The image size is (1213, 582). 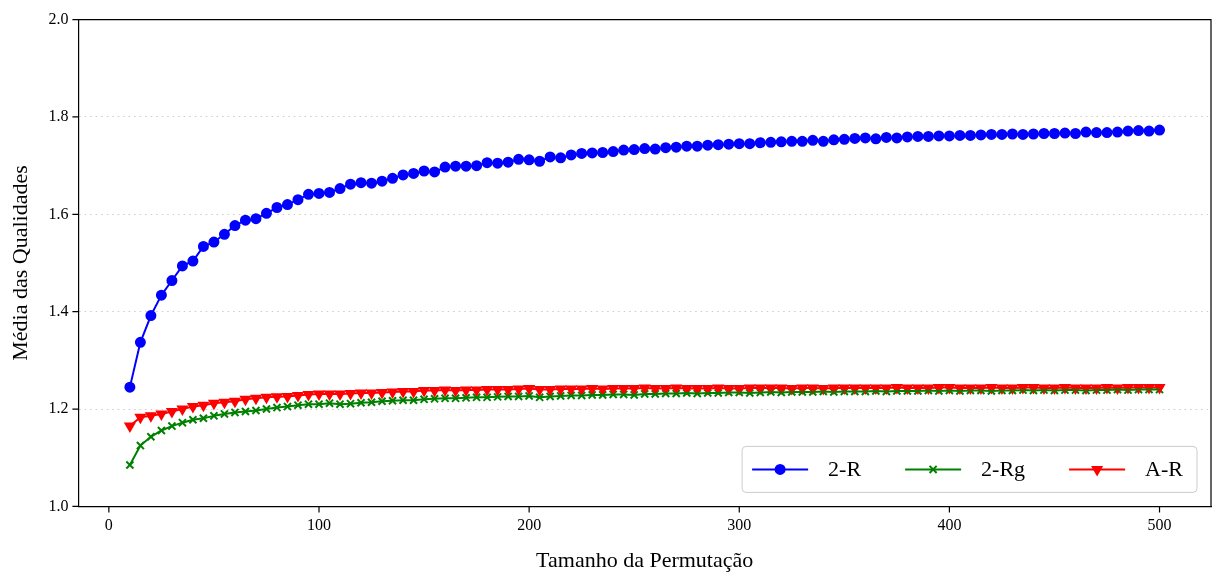 I want to click on legend-label: 2-Rg, so click(x=1003, y=469).